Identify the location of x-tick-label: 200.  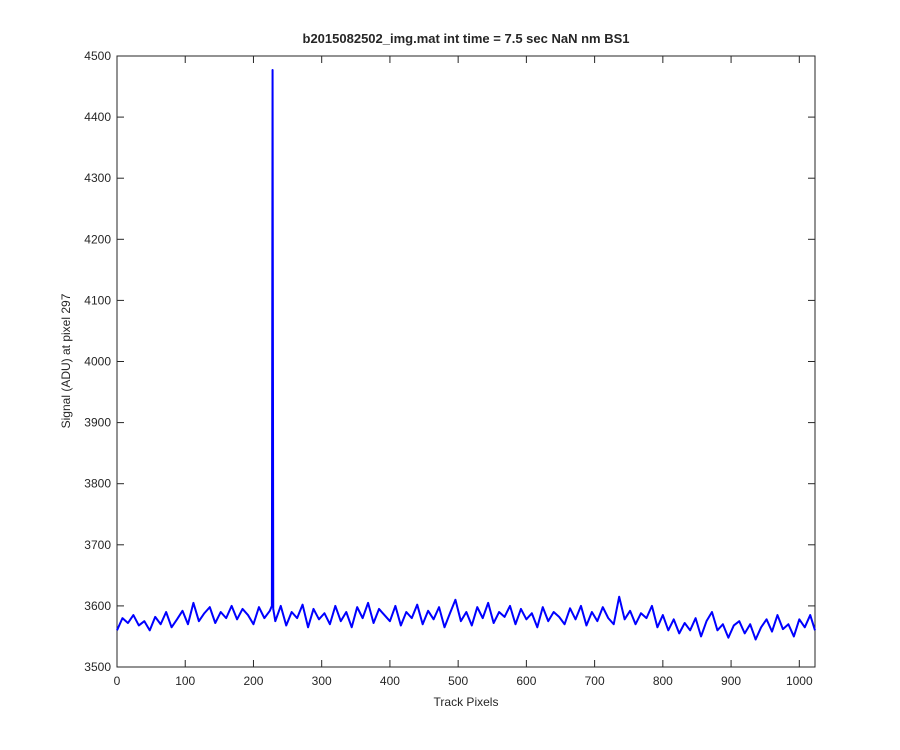
(253, 681).